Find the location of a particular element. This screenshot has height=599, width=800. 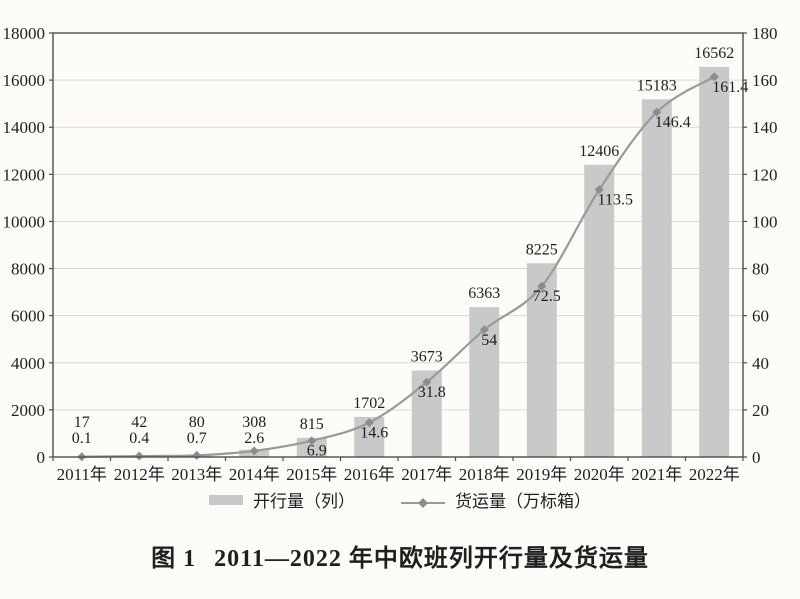

legend-item-freight: 货运量（万标箱） is located at coordinates (496, 499).